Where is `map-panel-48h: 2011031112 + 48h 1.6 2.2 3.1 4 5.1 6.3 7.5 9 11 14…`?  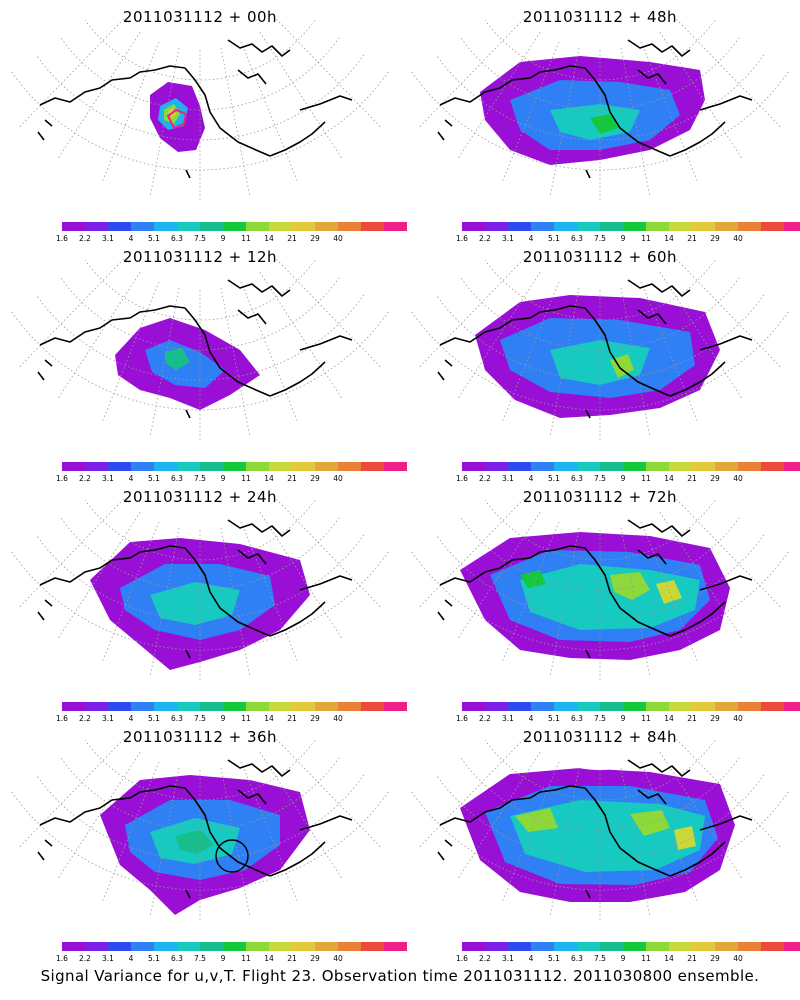 map-panel-48h: 2011031112 + 48h 1.6 2.2 3.1 4 5.1 6.3 7.5 9 11 14… is located at coordinates (600, 121).